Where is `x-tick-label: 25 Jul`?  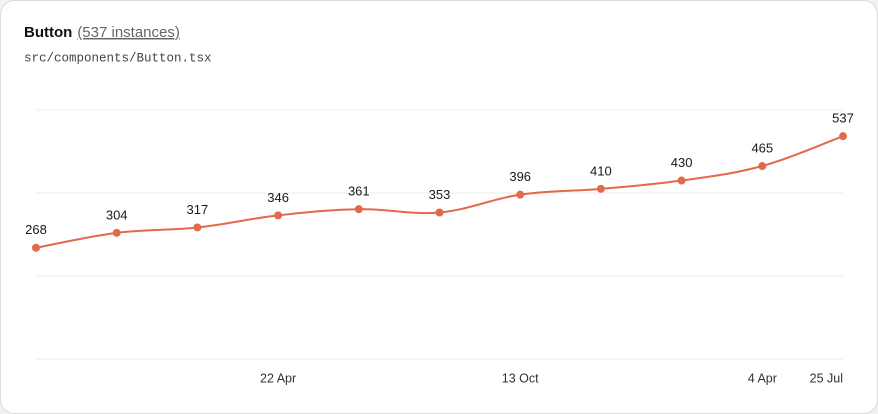 x-tick-label: 25 Jul is located at coordinates (826, 378).